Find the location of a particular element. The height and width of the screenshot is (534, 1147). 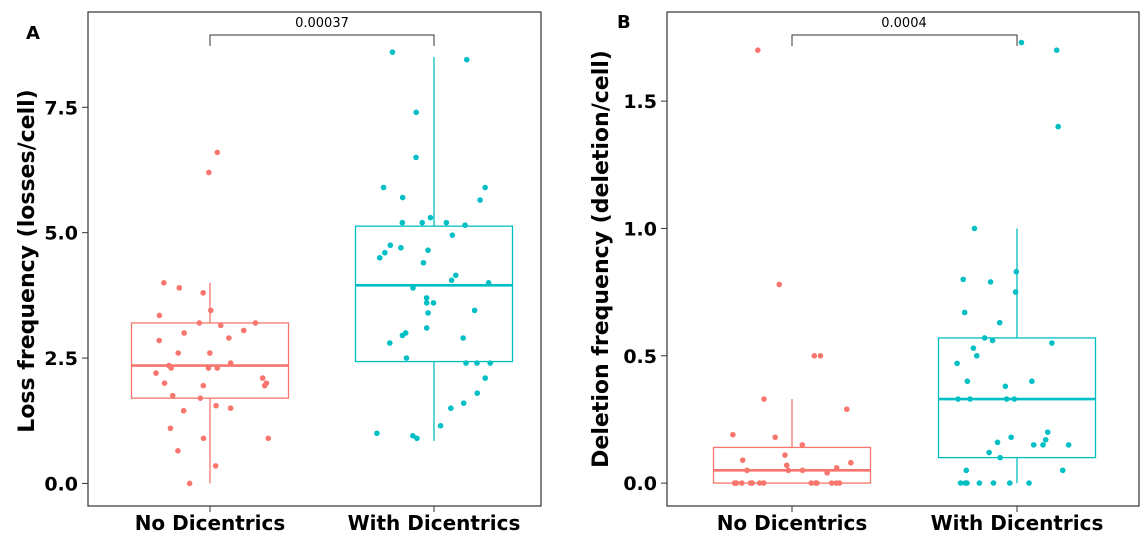

panel-a-category-label: No Dicentrics is located at coordinates (210, 522).